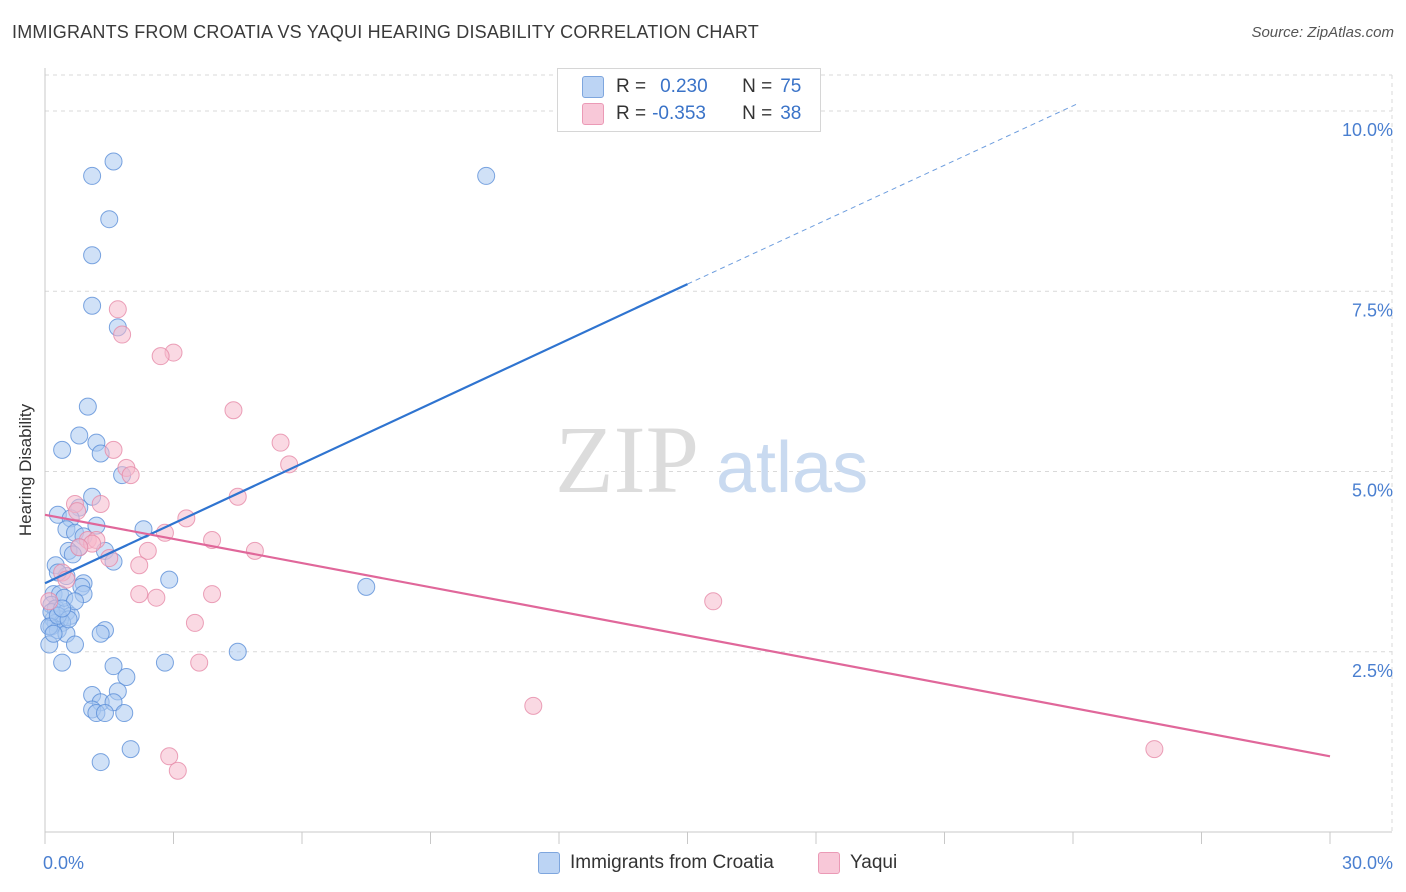  Describe the element at coordinates (593, 114) in the screenshot. I see `legend-swatch-pink` at that location.